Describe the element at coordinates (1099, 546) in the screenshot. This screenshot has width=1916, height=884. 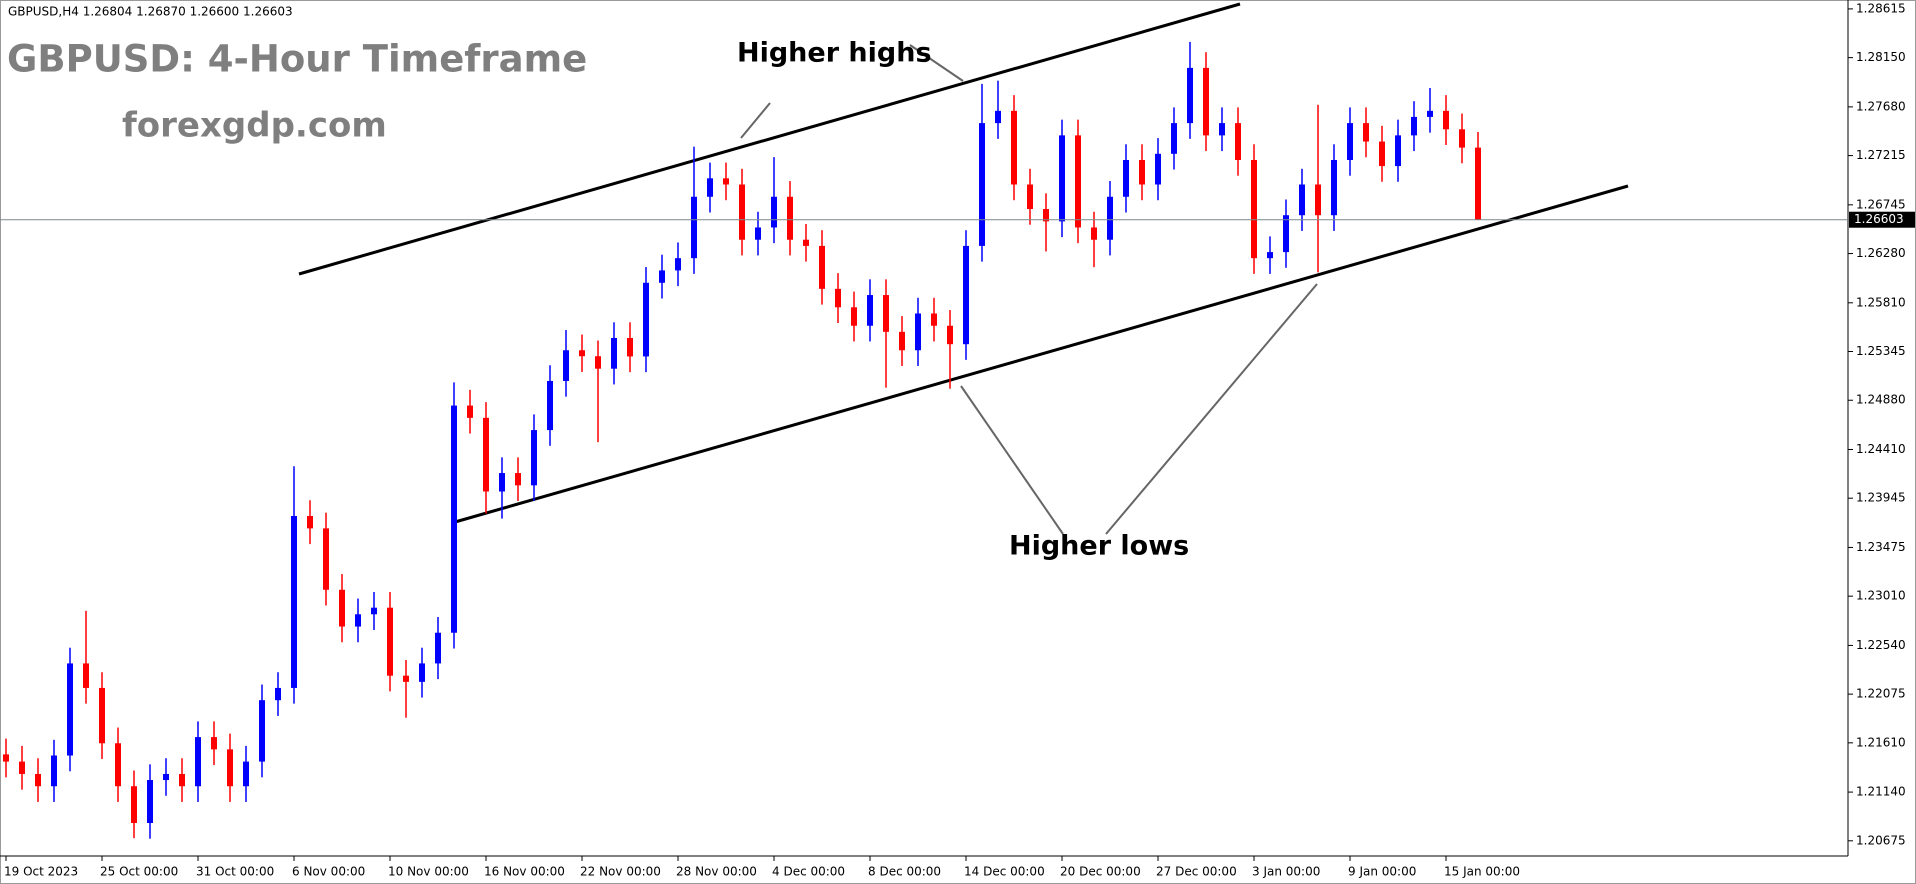
I see `annotation: Higher lows` at that location.